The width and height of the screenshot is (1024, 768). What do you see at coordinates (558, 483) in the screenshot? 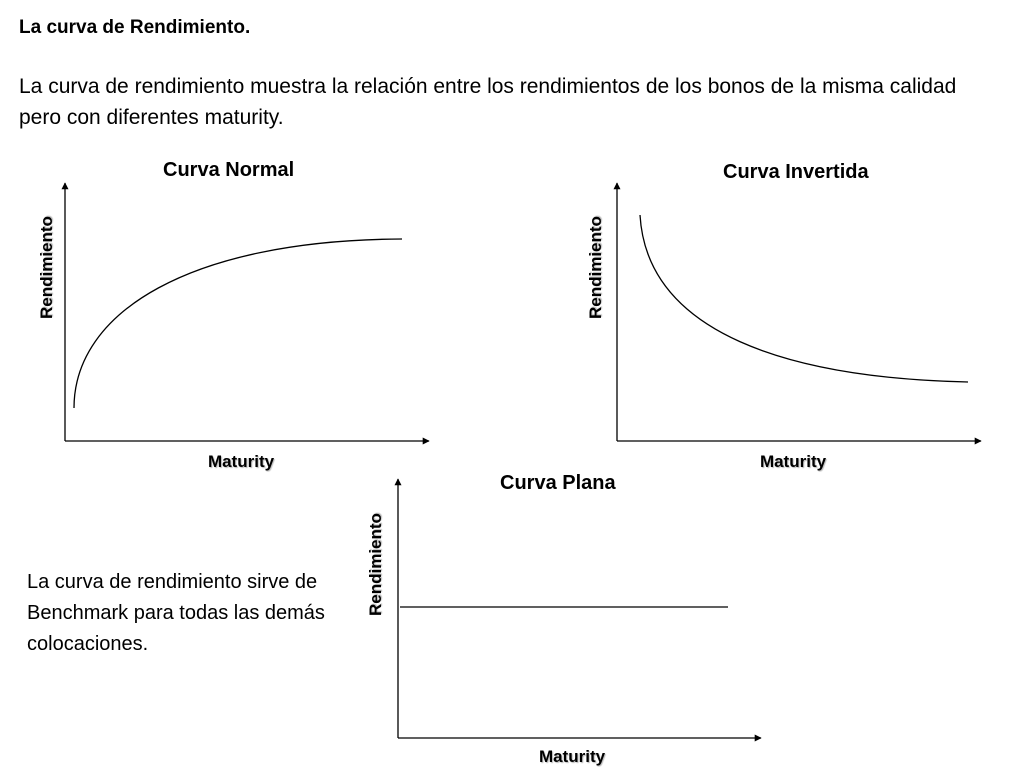
I see `chart-title-plana: Curva Plana` at bounding box center [558, 483].